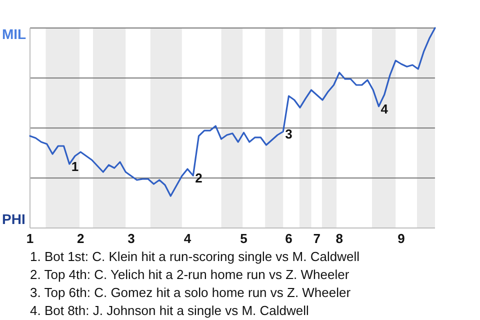 The image size is (480, 320). What do you see at coordinates (401, 238) in the screenshot?
I see `x-tick-label: 9` at bounding box center [401, 238].